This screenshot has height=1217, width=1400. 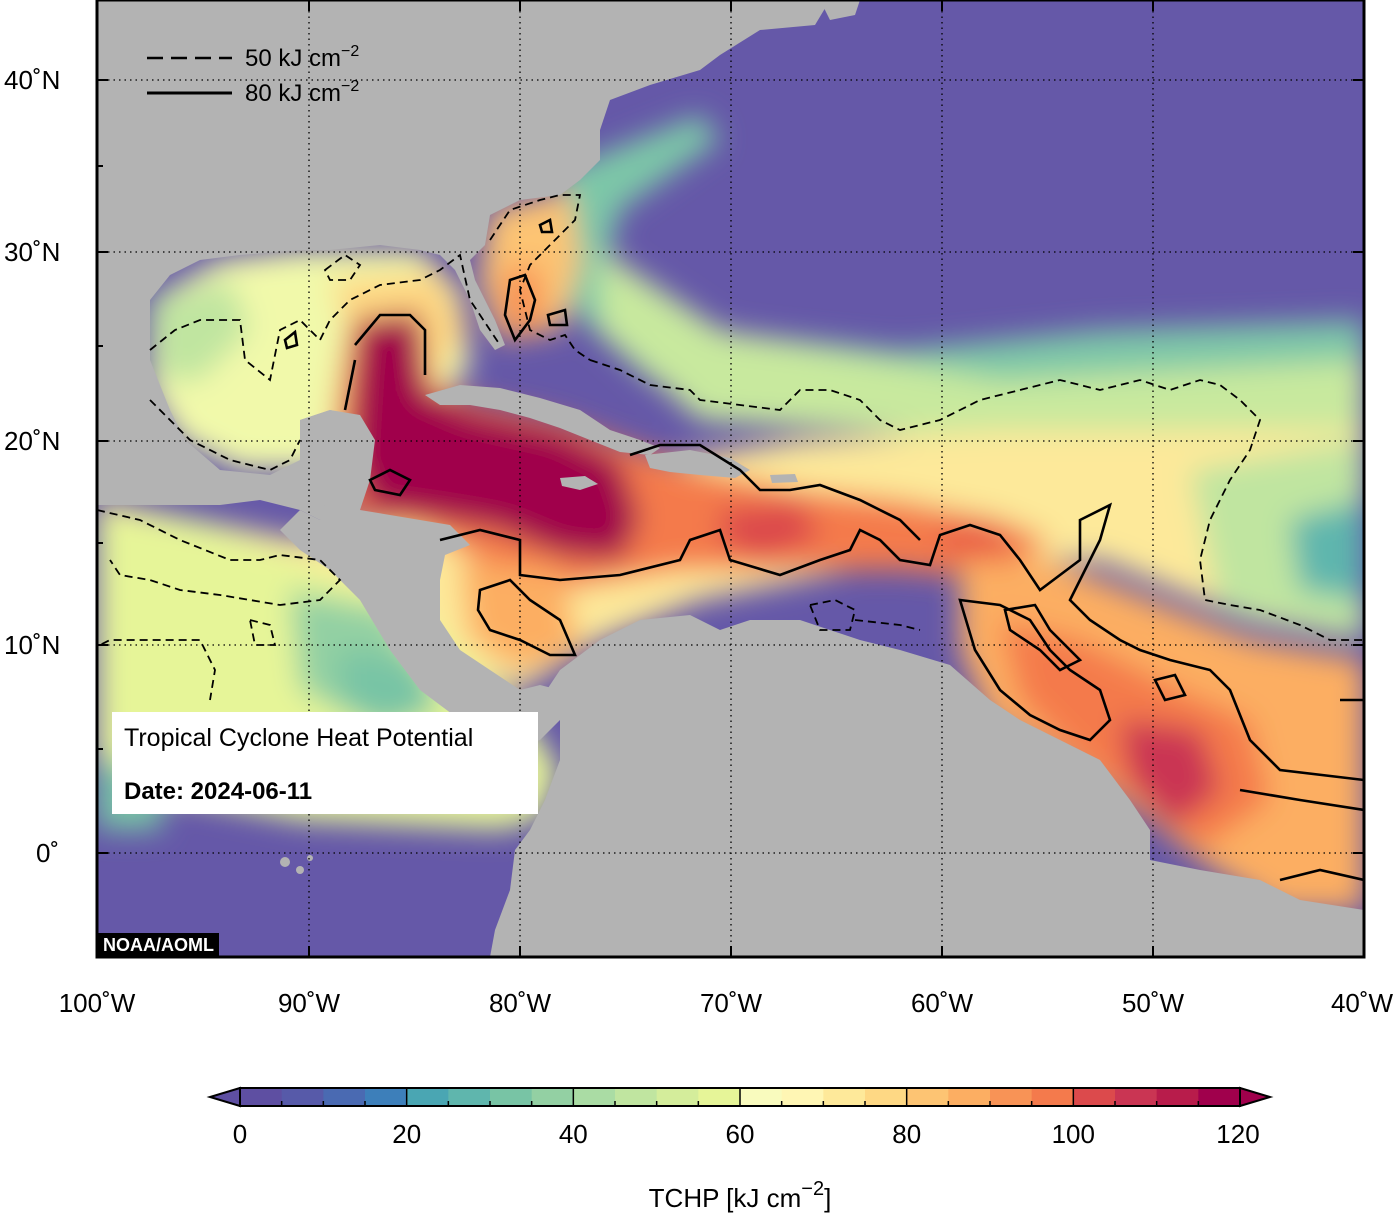 I want to click on colorbar-title: TCHP [kJ cm−2], so click(x=740, y=1195).